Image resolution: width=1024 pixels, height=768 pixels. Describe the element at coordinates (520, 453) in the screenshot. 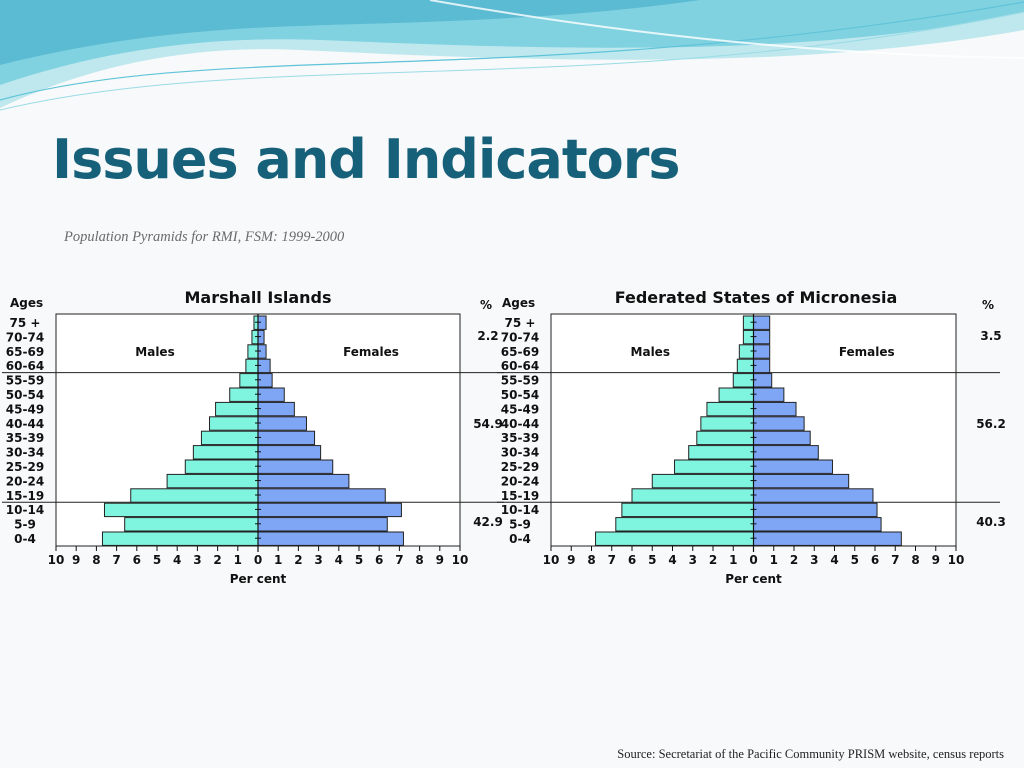

I see `age-label: 30-34` at that location.